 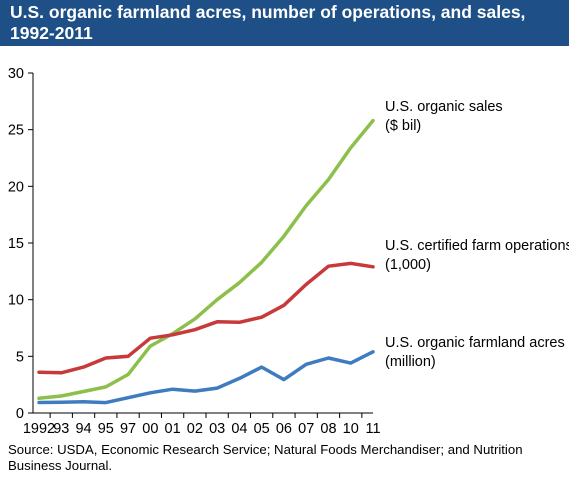 What do you see at coordinates (477, 246) in the screenshot?
I see `series-label: U.S. certified farm operations` at bounding box center [477, 246].